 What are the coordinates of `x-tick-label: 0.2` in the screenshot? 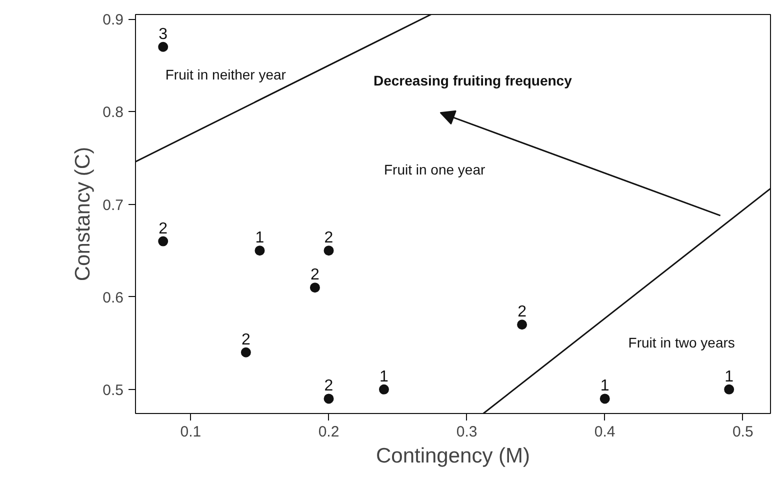 It's located at (329, 432).